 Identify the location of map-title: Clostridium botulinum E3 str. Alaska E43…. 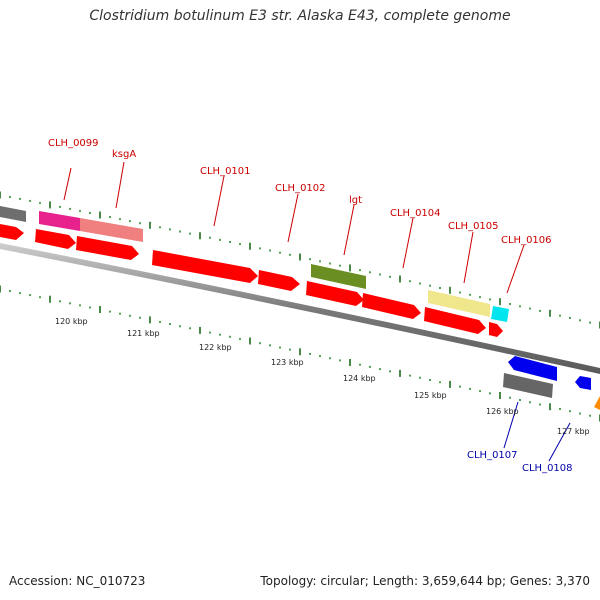
(300, 16).